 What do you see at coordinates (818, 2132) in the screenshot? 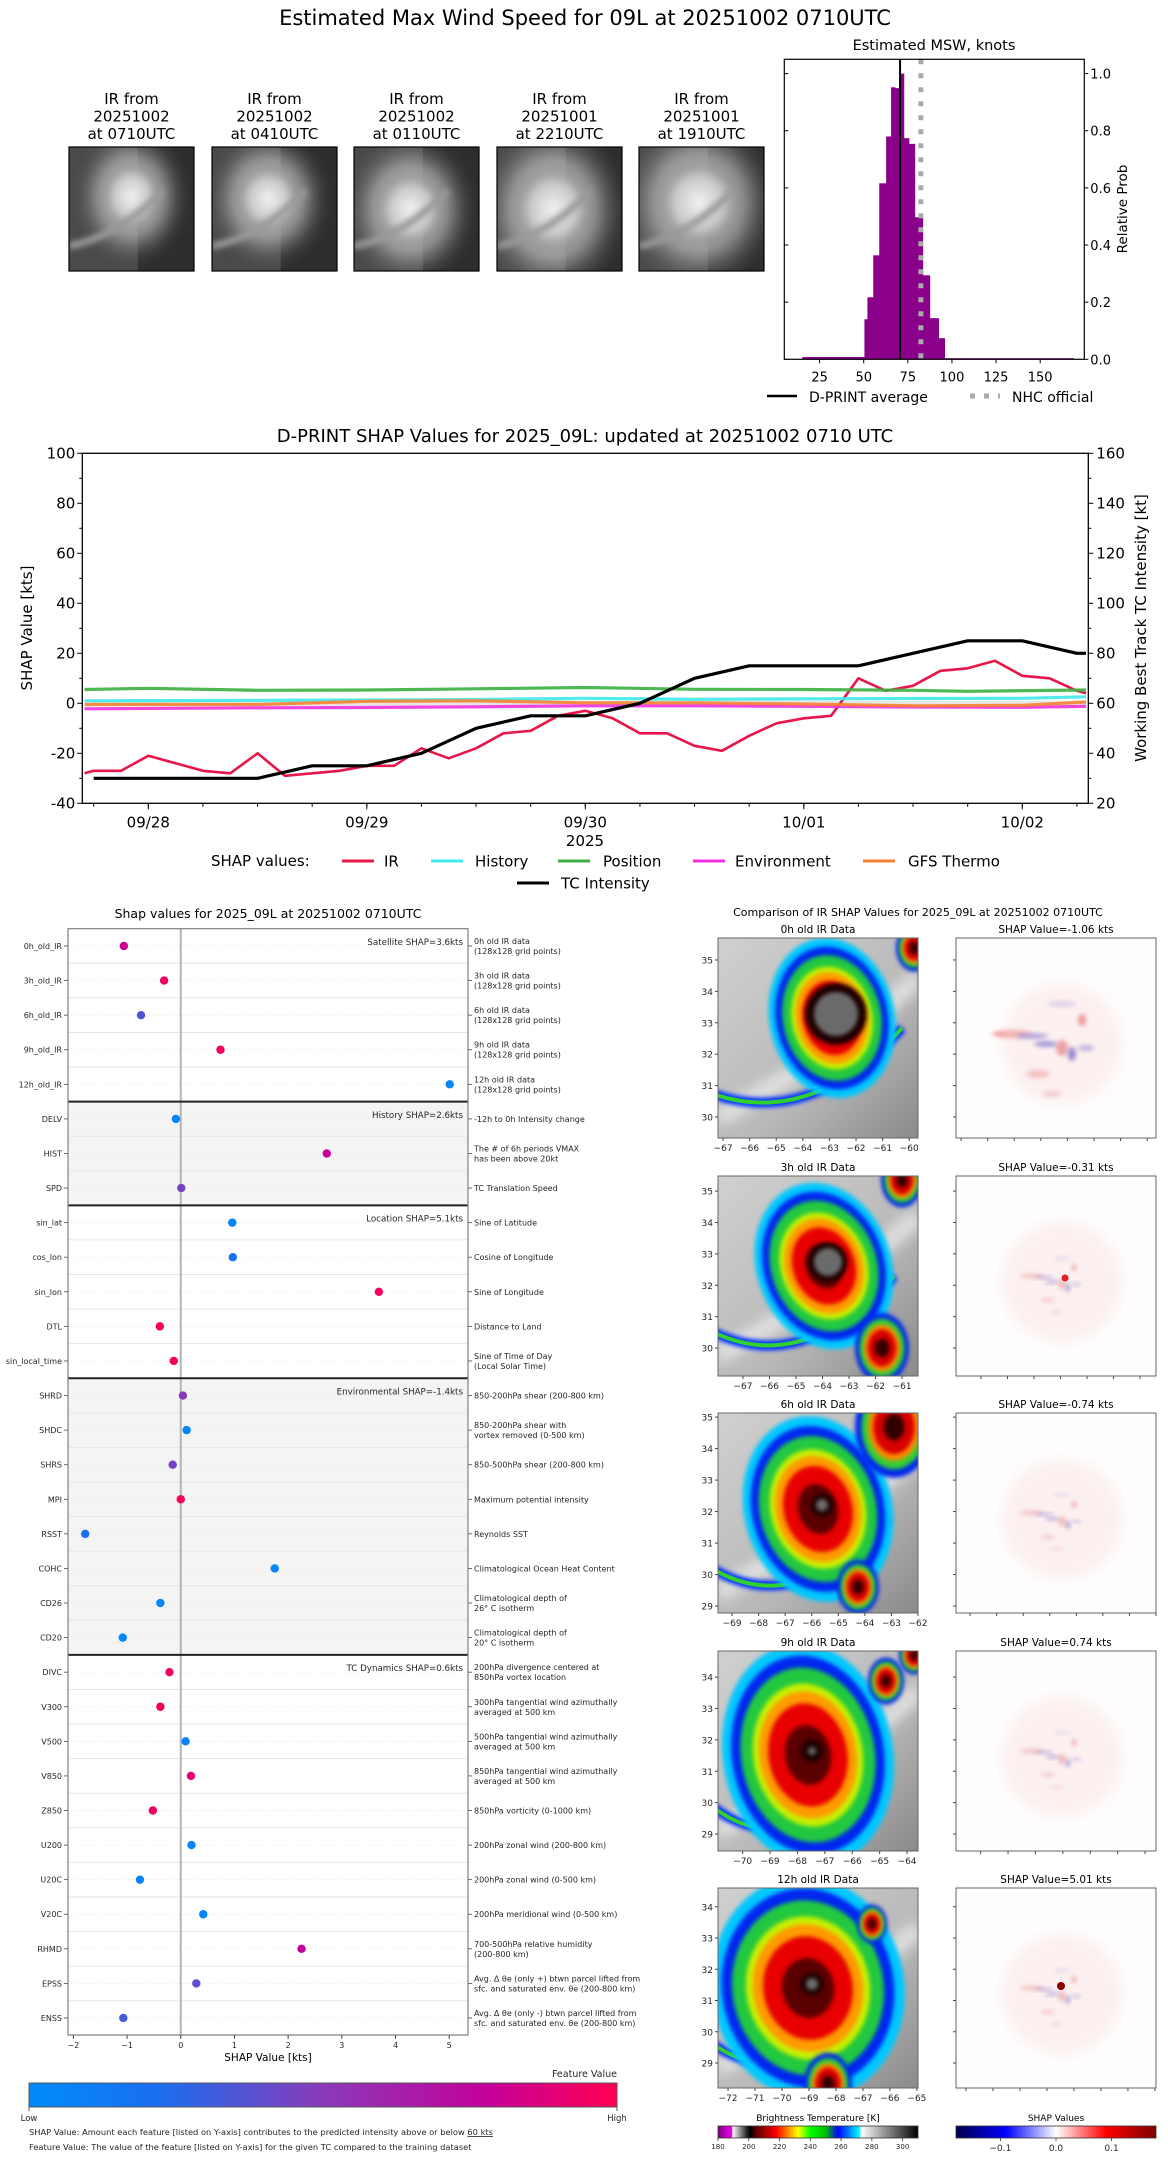
I see `brightness-temperature-colorbar` at bounding box center [818, 2132].